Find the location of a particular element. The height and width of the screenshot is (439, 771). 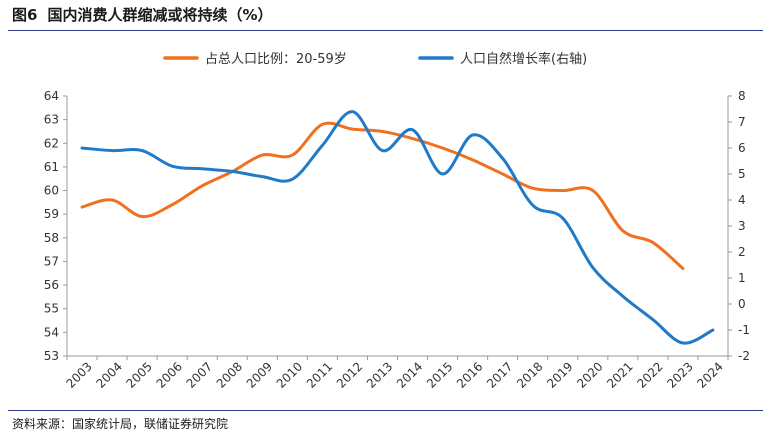

x-tick-label: 2006 is located at coordinates (169, 374).